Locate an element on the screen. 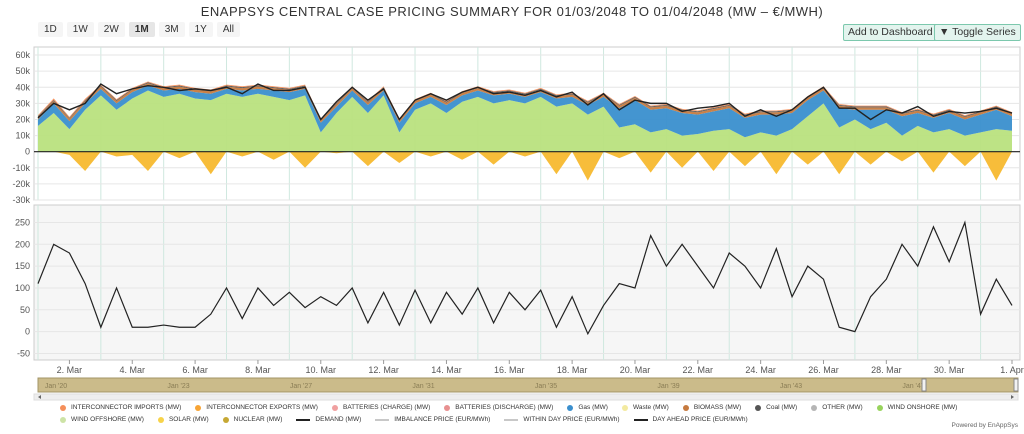 The width and height of the screenshot is (1024, 434). gas-area is located at coordinates (525, 111).